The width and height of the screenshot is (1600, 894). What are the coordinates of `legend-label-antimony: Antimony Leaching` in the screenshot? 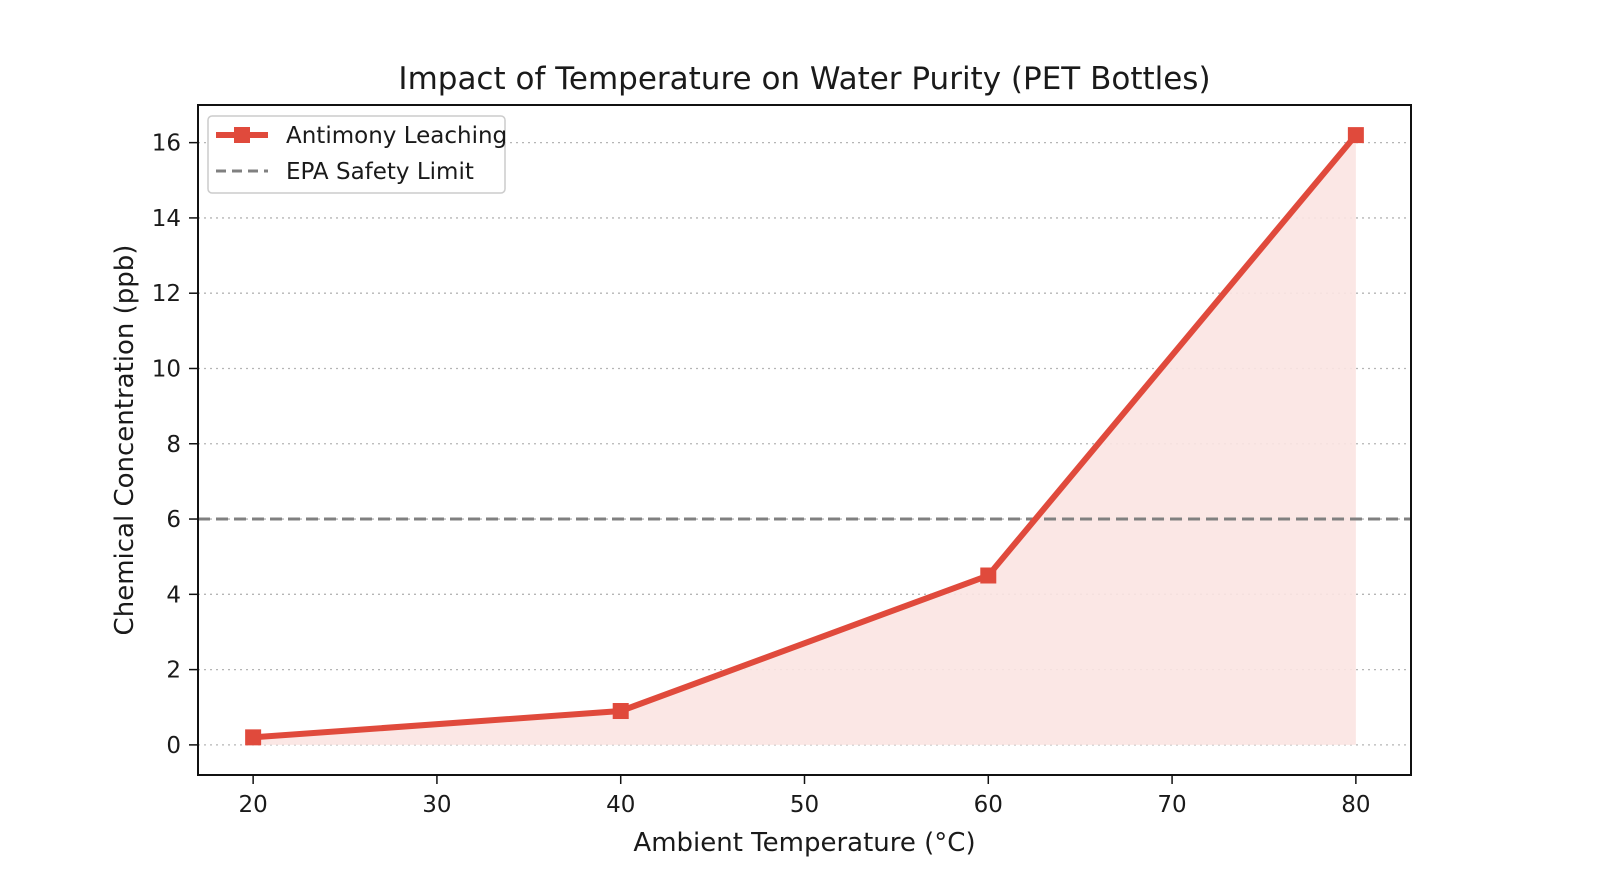 It's located at (396, 136).